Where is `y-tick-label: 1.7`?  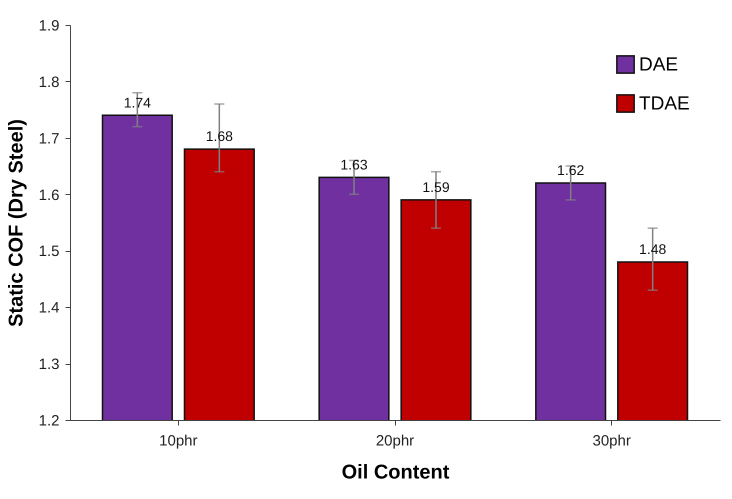
y-tick-label: 1.7 is located at coordinates (49, 139).